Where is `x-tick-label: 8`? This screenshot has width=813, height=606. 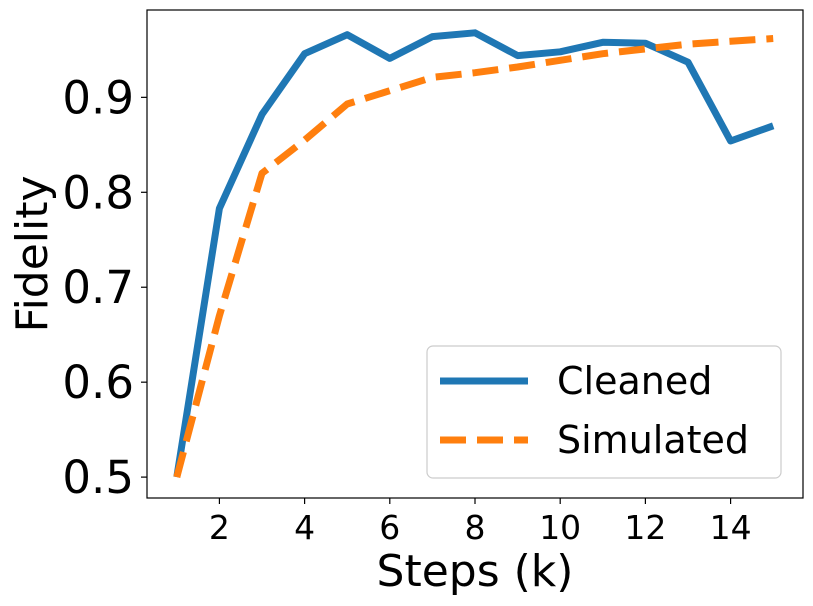
x-tick-label: 8 is located at coordinates (475, 527).